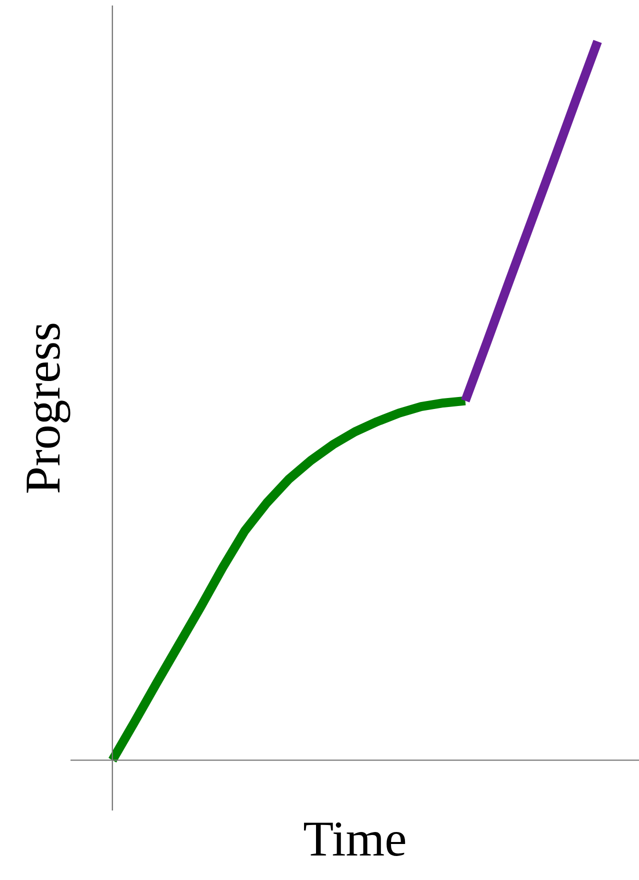 The image size is (639, 880). Describe the element at coordinates (355, 838) in the screenshot. I see `x-axis-title: Time` at that location.